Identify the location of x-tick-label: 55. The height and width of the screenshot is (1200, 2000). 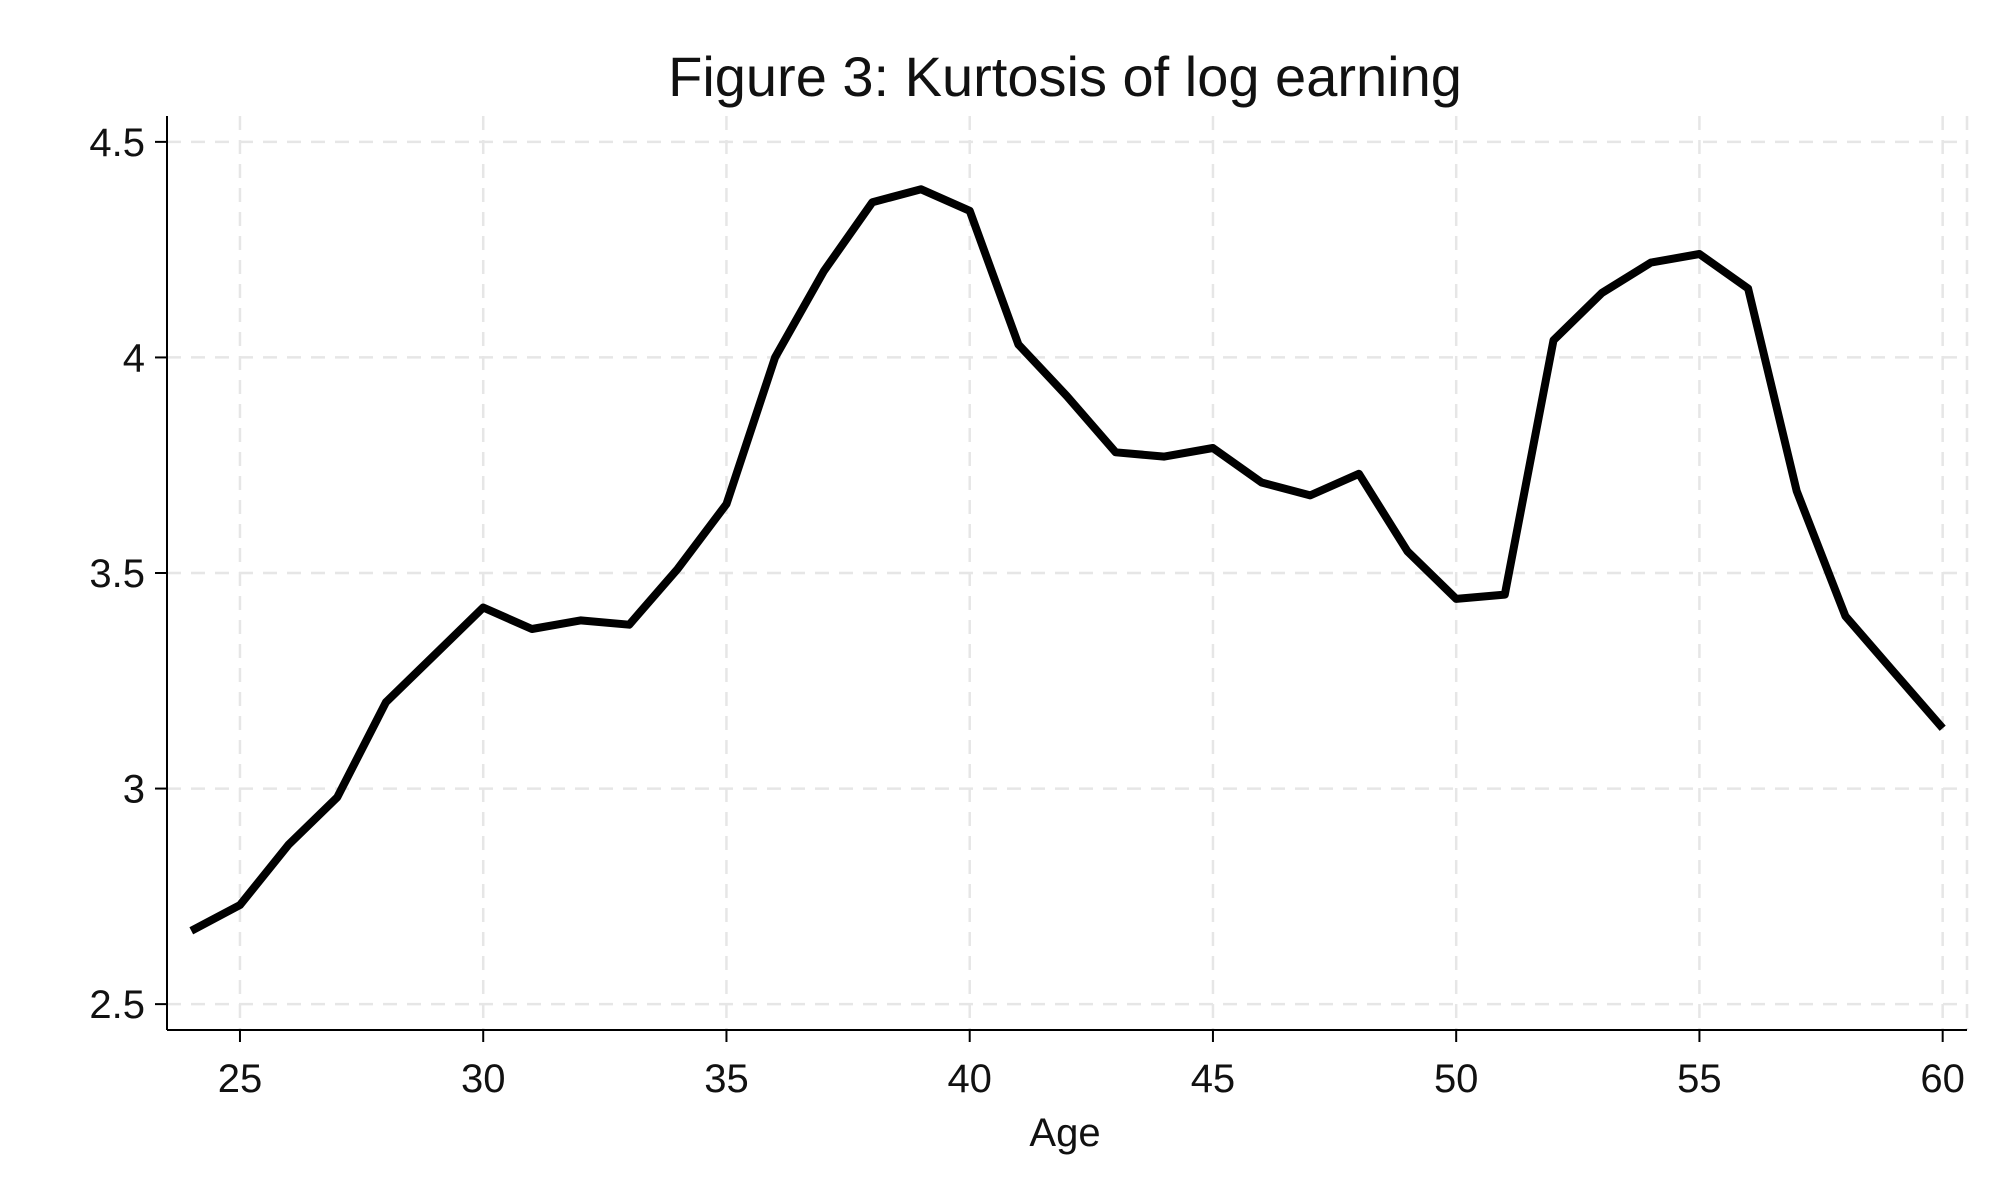
(1699, 1079).